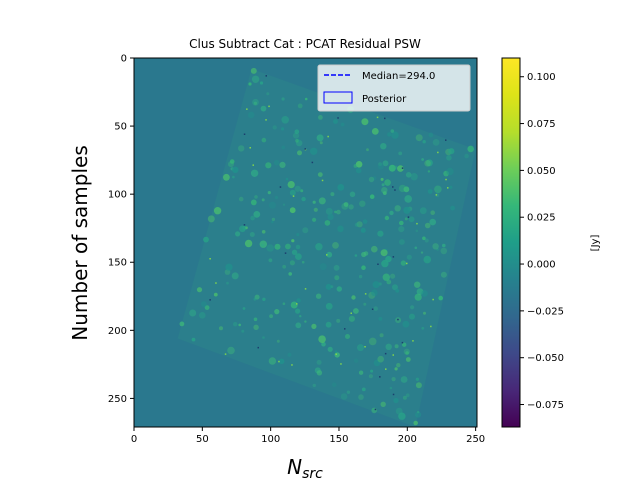 This screenshot has width=640, height=480. I want to click on x-tick-label: 150, so click(338, 439).